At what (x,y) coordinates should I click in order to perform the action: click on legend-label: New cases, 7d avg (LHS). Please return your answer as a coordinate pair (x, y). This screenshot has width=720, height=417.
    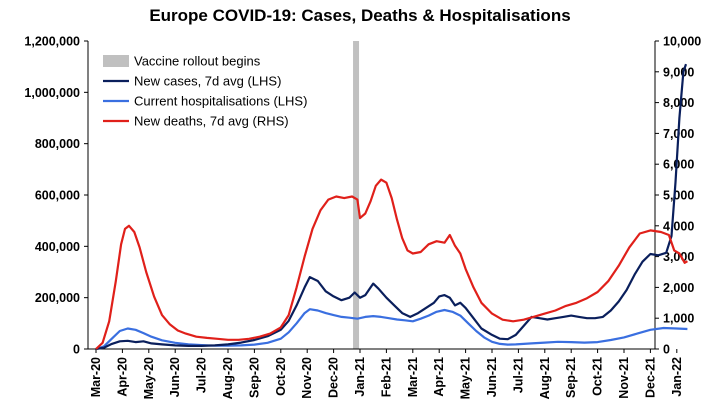
    Looking at the image, I should click on (207, 81).